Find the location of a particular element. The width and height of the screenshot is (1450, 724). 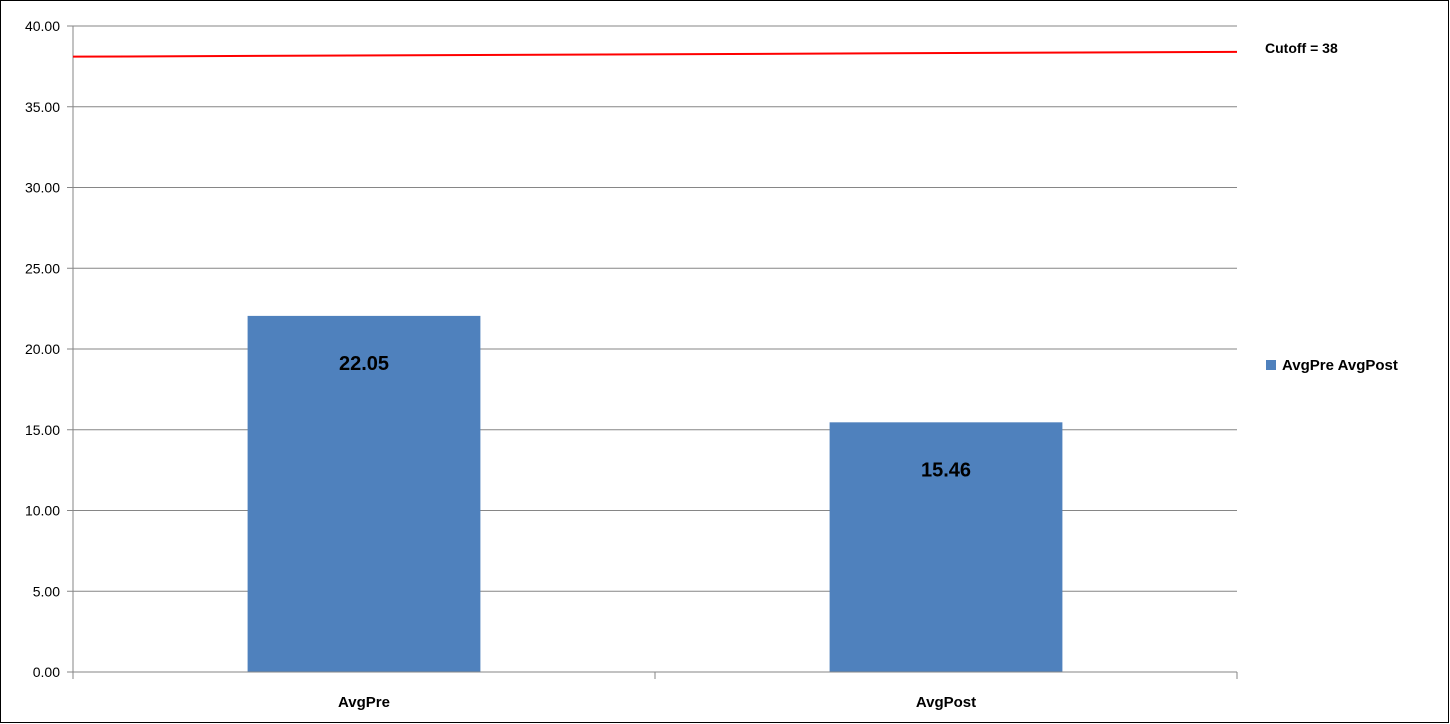

x-category-label: AvgPost is located at coordinates (946, 702).